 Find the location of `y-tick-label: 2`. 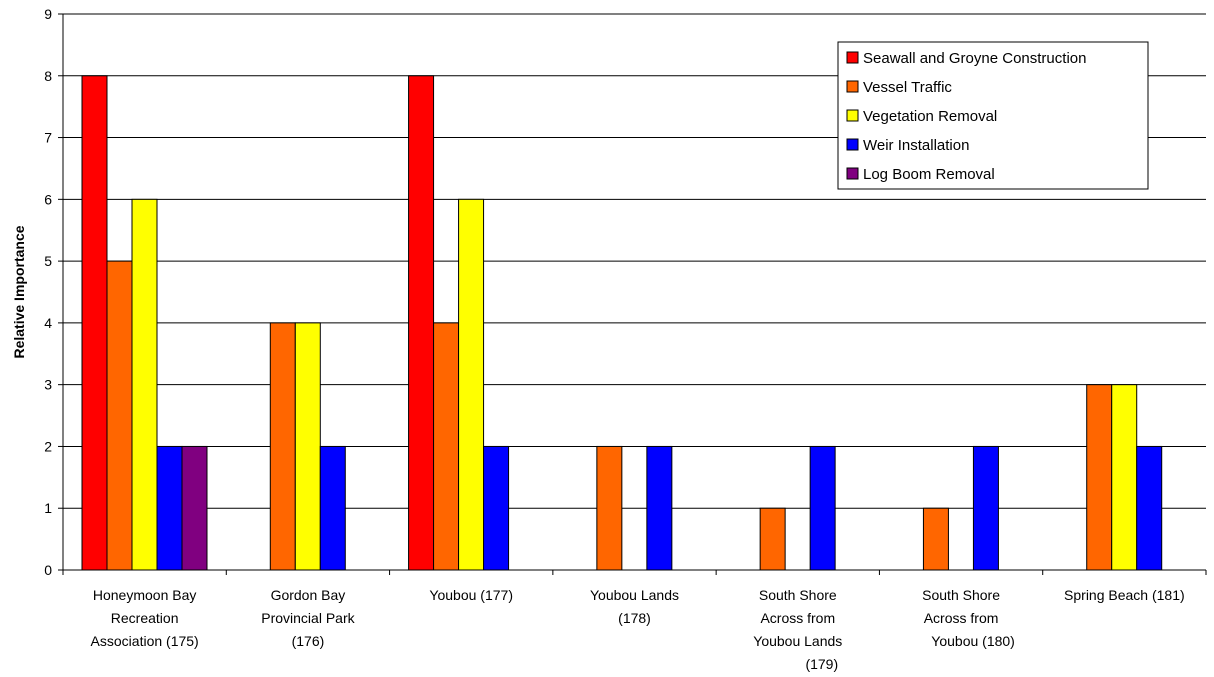

y-tick-label: 2 is located at coordinates (48, 446).